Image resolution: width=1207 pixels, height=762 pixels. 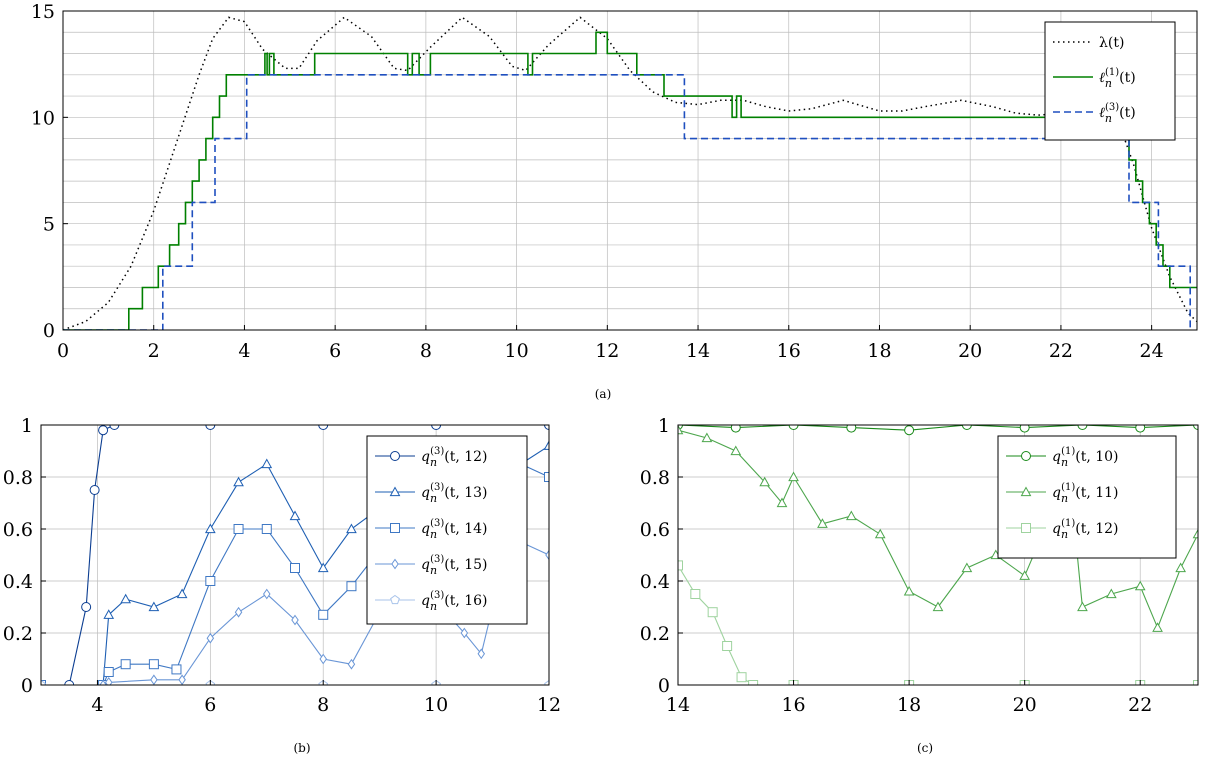 What do you see at coordinates (63, 351) in the screenshot?
I see `x-tick-label: 0` at bounding box center [63, 351].